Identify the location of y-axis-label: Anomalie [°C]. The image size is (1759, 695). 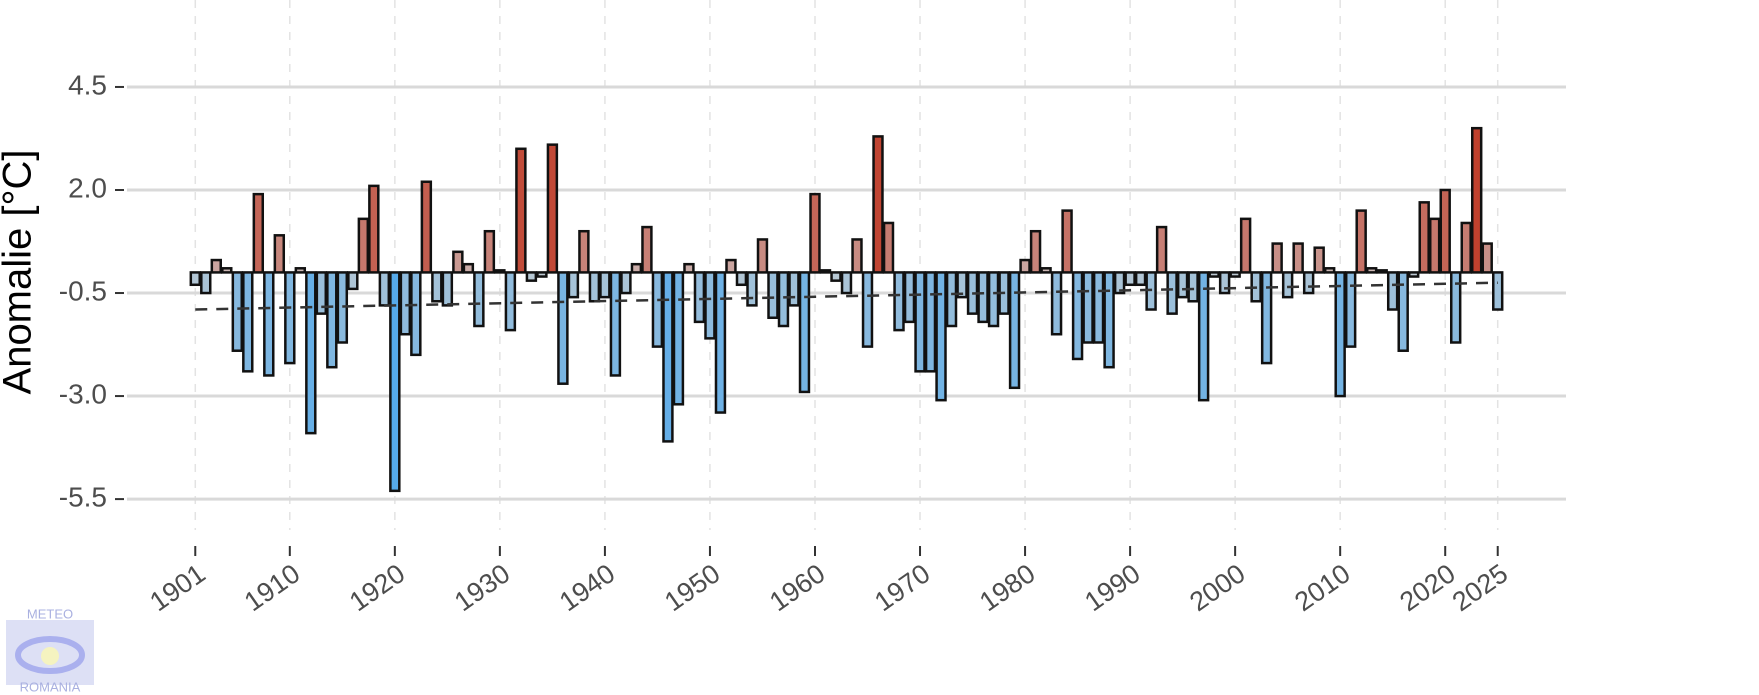
(20, 272).